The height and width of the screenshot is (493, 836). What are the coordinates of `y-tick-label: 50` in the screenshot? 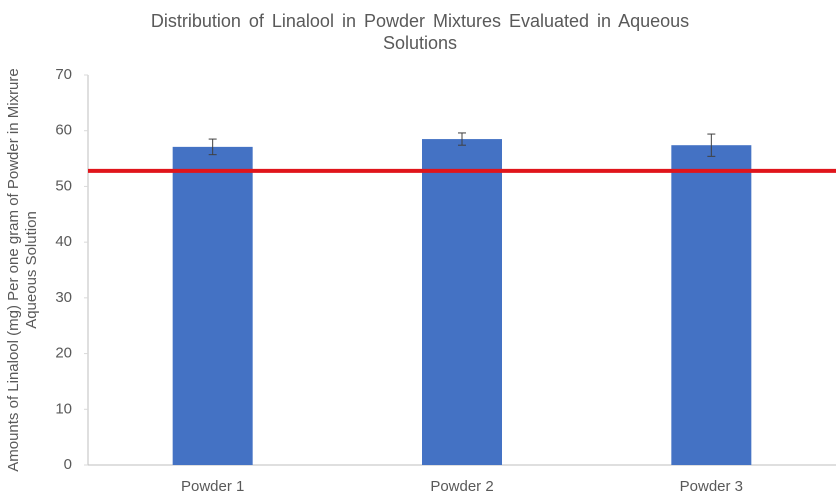 It's located at (63, 185).